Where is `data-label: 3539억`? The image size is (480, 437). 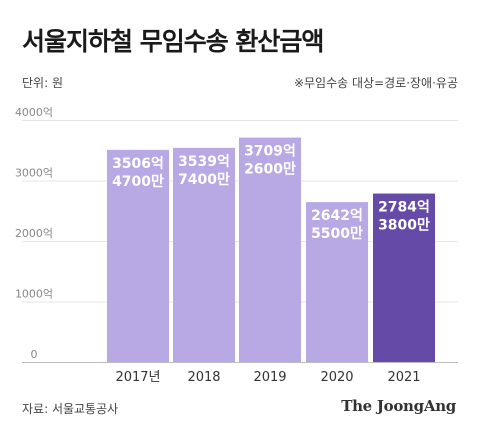
data-label: 3539억 is located at coordinates (204, 162).